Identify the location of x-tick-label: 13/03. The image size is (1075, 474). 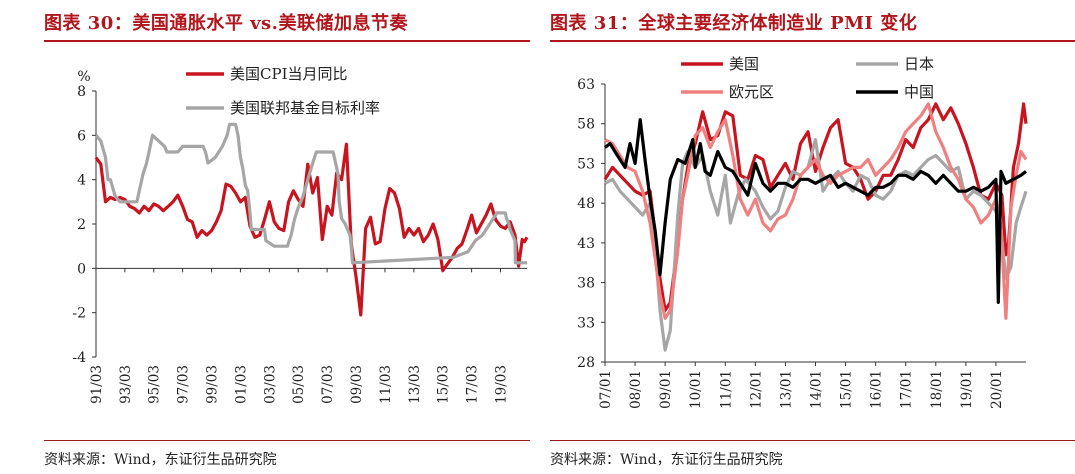
(415, 384).